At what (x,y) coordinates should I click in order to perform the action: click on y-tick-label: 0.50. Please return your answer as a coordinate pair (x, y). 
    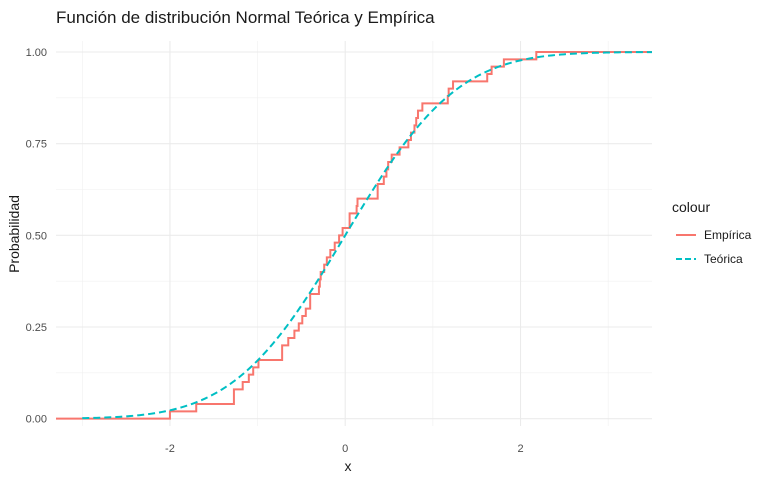
    Looking at the image, I should click on (36, 236).